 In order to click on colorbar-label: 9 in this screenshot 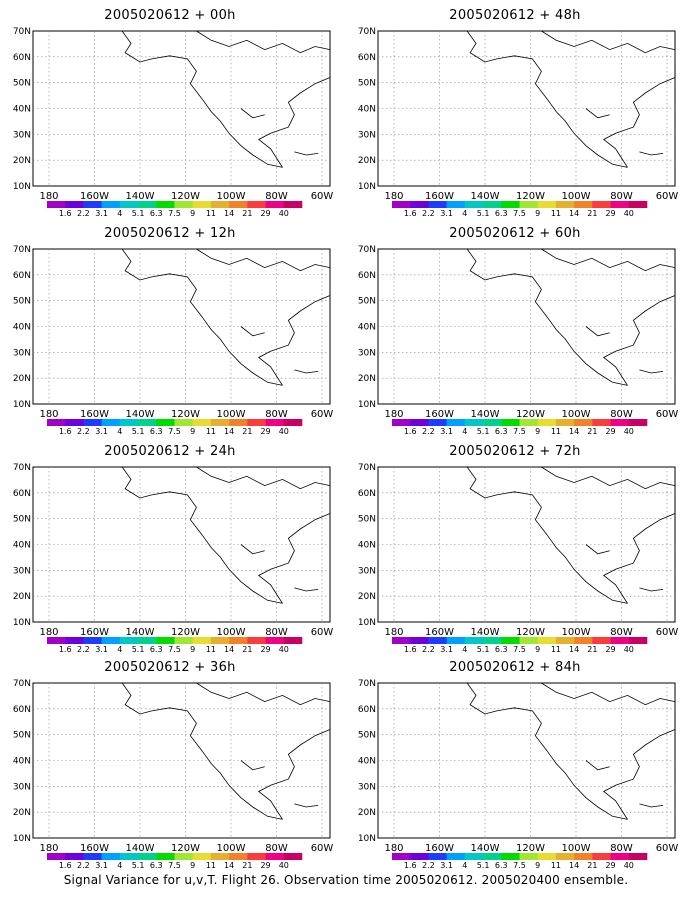, I will do `click(192, 649)`.